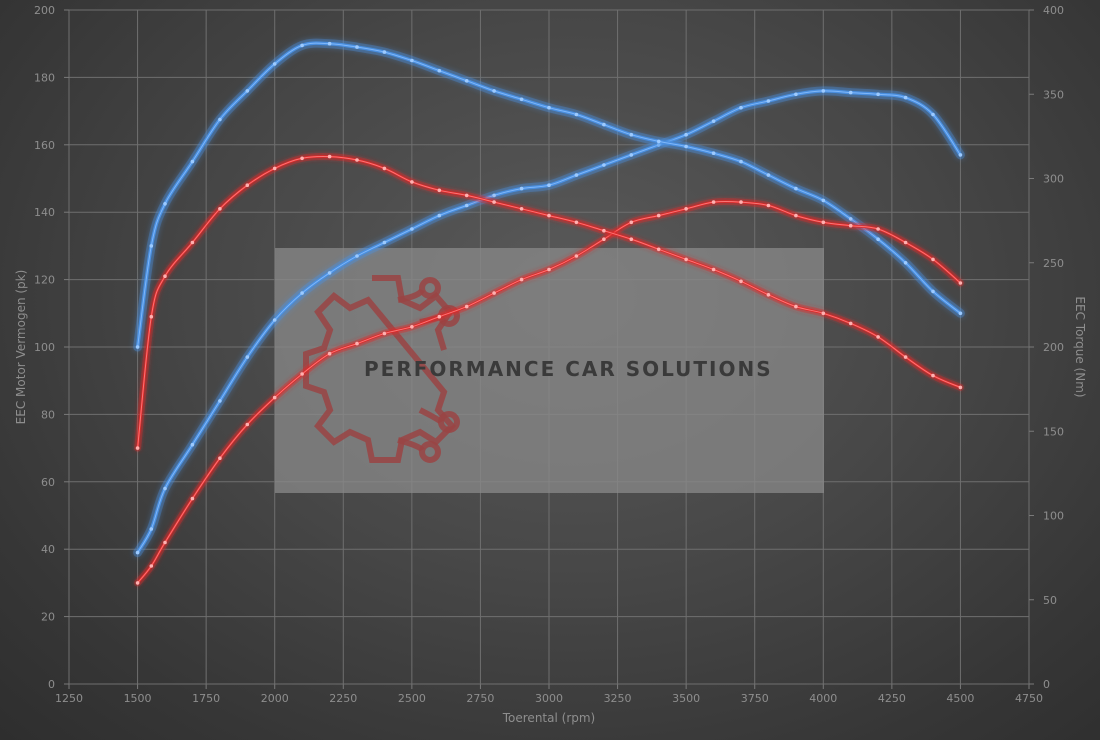  What do you see at coordinates (44, 212) in the screenshot?
I see `y-left-tick-label: 140` at bounding box center [44, 212].